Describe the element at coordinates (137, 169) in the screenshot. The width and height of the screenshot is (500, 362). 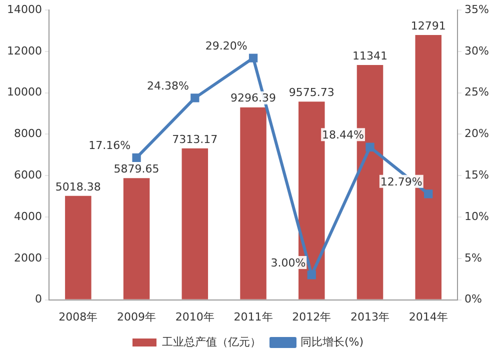
I see `data-label: 5879.65` at that location.